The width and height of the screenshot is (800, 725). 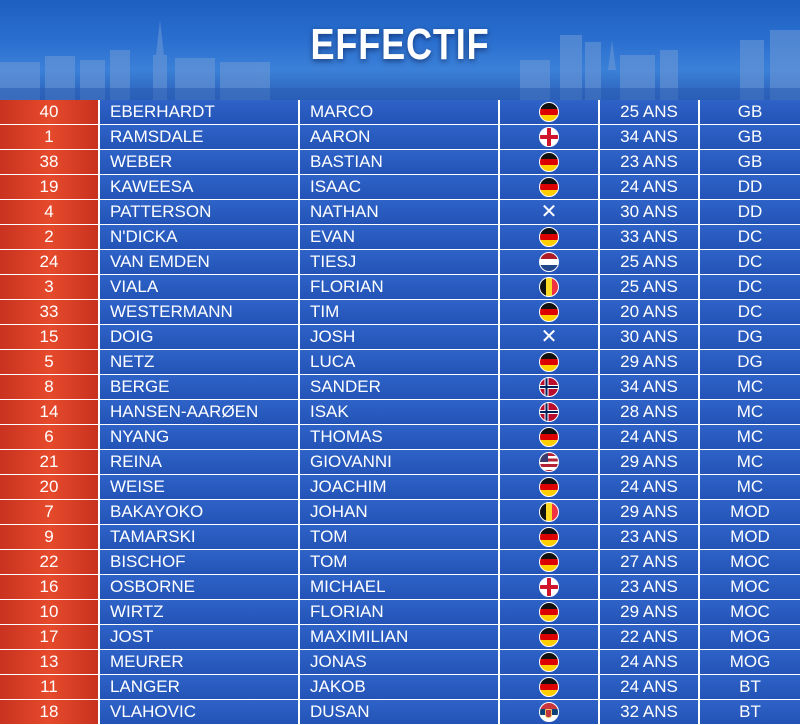 What do you see at coordinates (50, 112) in the screenshot?
I see `player-number: 40` at bounding box center [50, 112].